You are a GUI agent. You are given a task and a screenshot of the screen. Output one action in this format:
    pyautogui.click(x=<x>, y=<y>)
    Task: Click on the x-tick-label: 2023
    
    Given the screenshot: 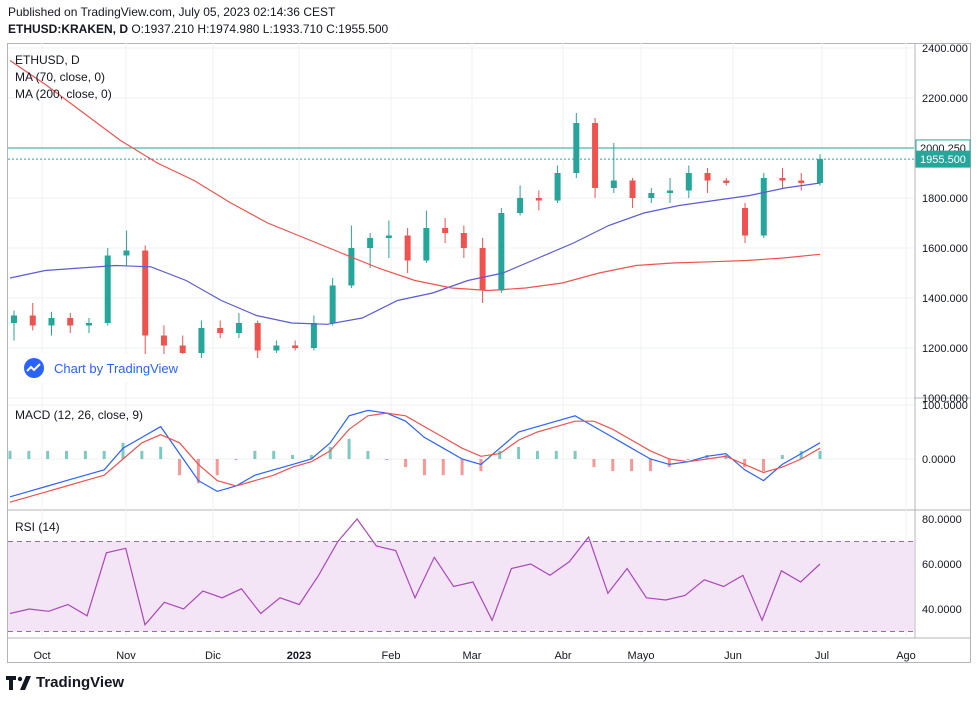 What is the action you would take?
    pyautogui.click(x=299, y=656)
    